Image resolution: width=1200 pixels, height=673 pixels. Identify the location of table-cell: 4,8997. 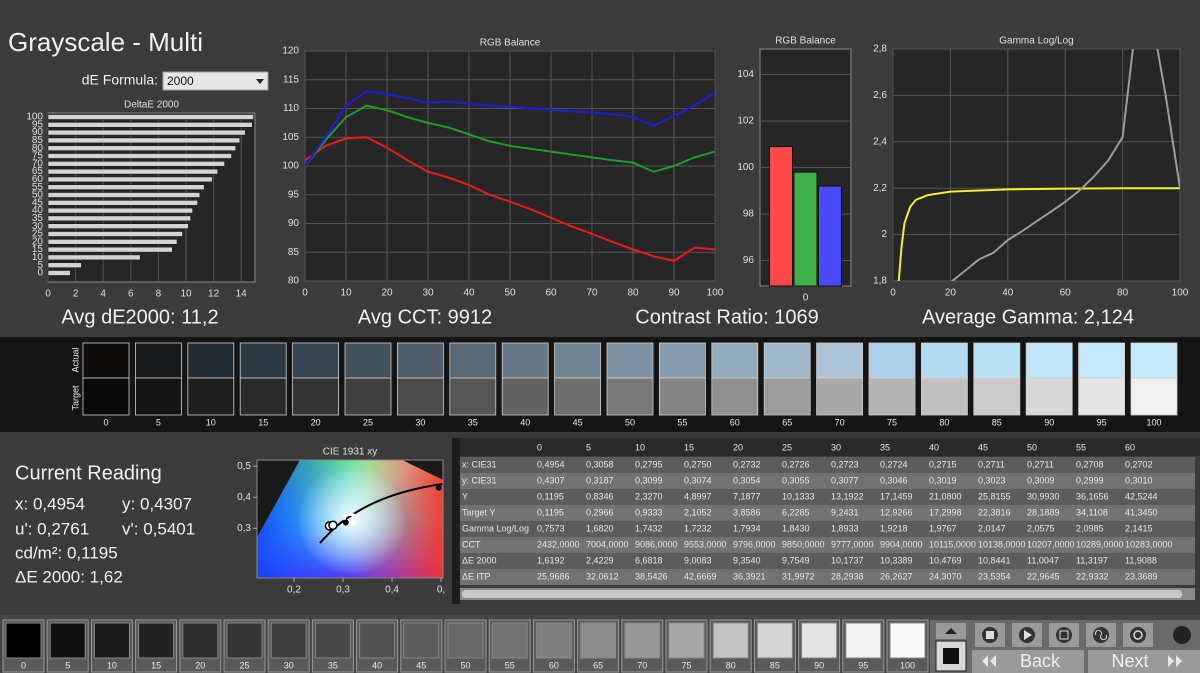
(698, 496).